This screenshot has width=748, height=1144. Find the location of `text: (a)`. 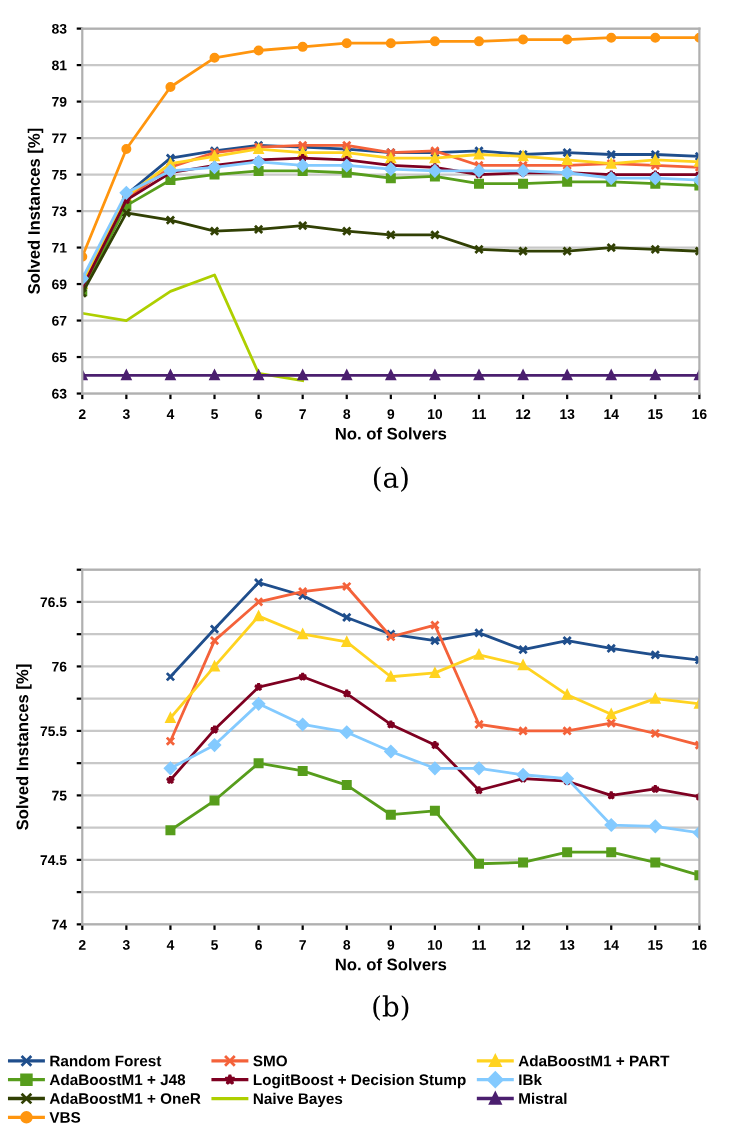

text: (a) is located at coordinates (390, 479).